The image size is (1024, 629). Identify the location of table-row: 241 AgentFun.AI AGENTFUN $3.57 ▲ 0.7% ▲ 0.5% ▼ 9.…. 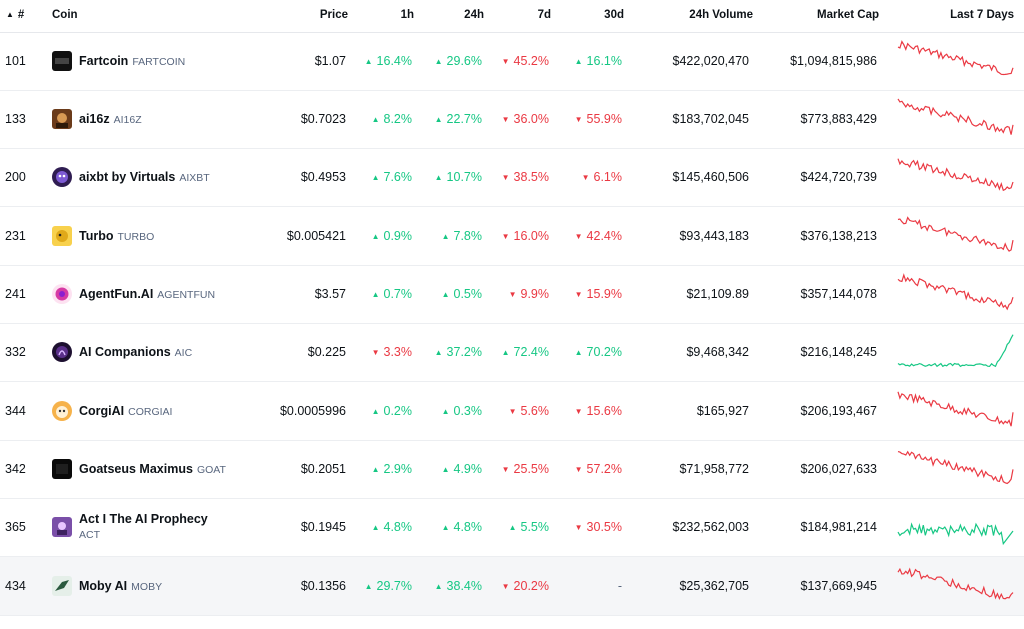
(512, 294).